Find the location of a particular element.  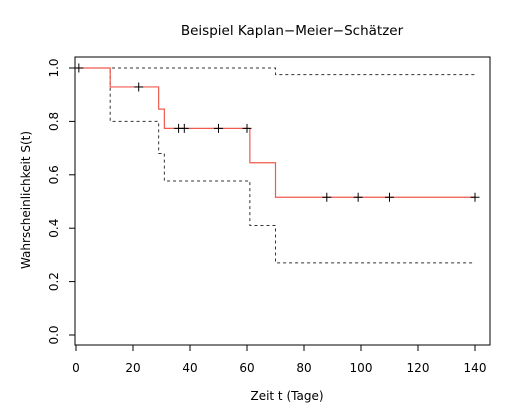

x-axis-label: Zeit t (Tage) is located at coordinates (286, 396).